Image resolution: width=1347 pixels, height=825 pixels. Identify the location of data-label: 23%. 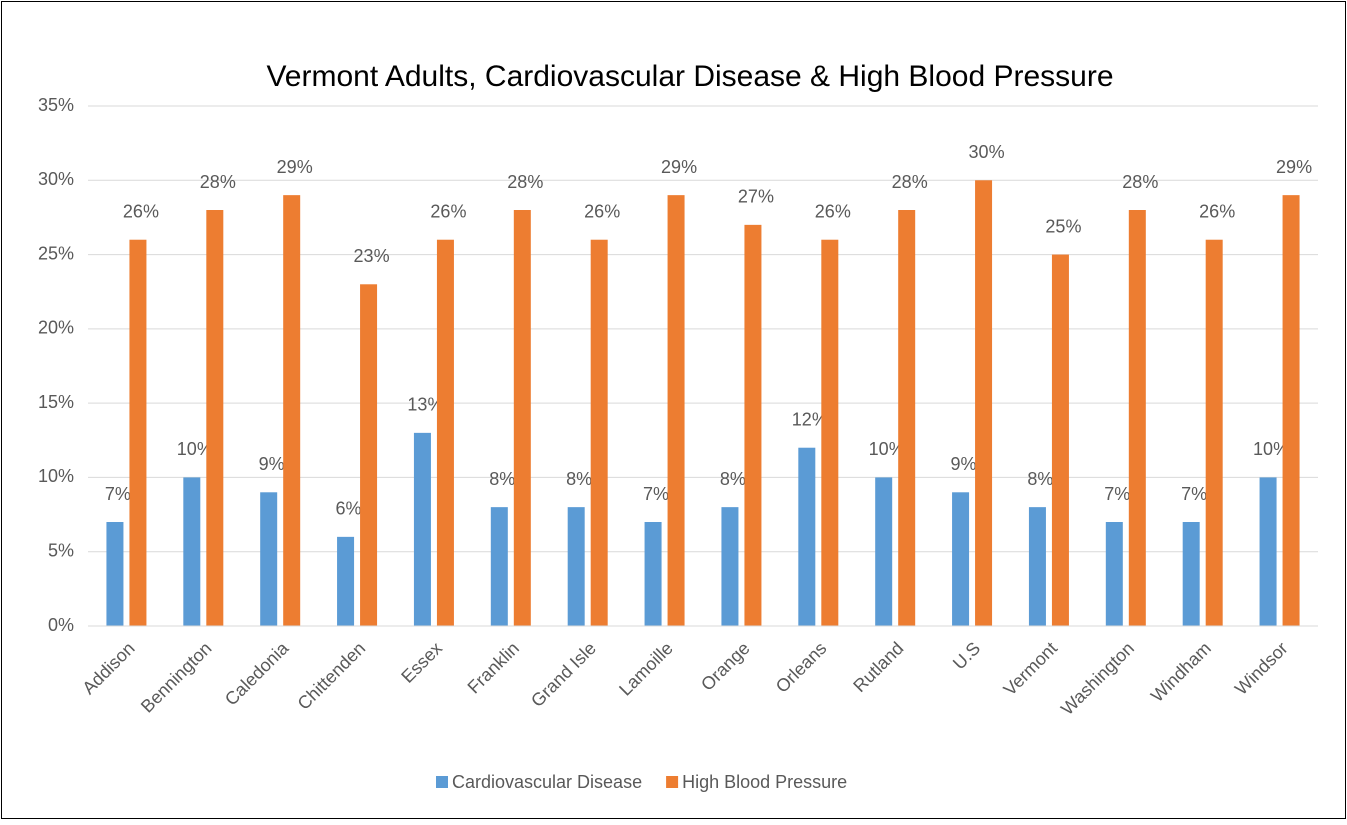
(372, 256).